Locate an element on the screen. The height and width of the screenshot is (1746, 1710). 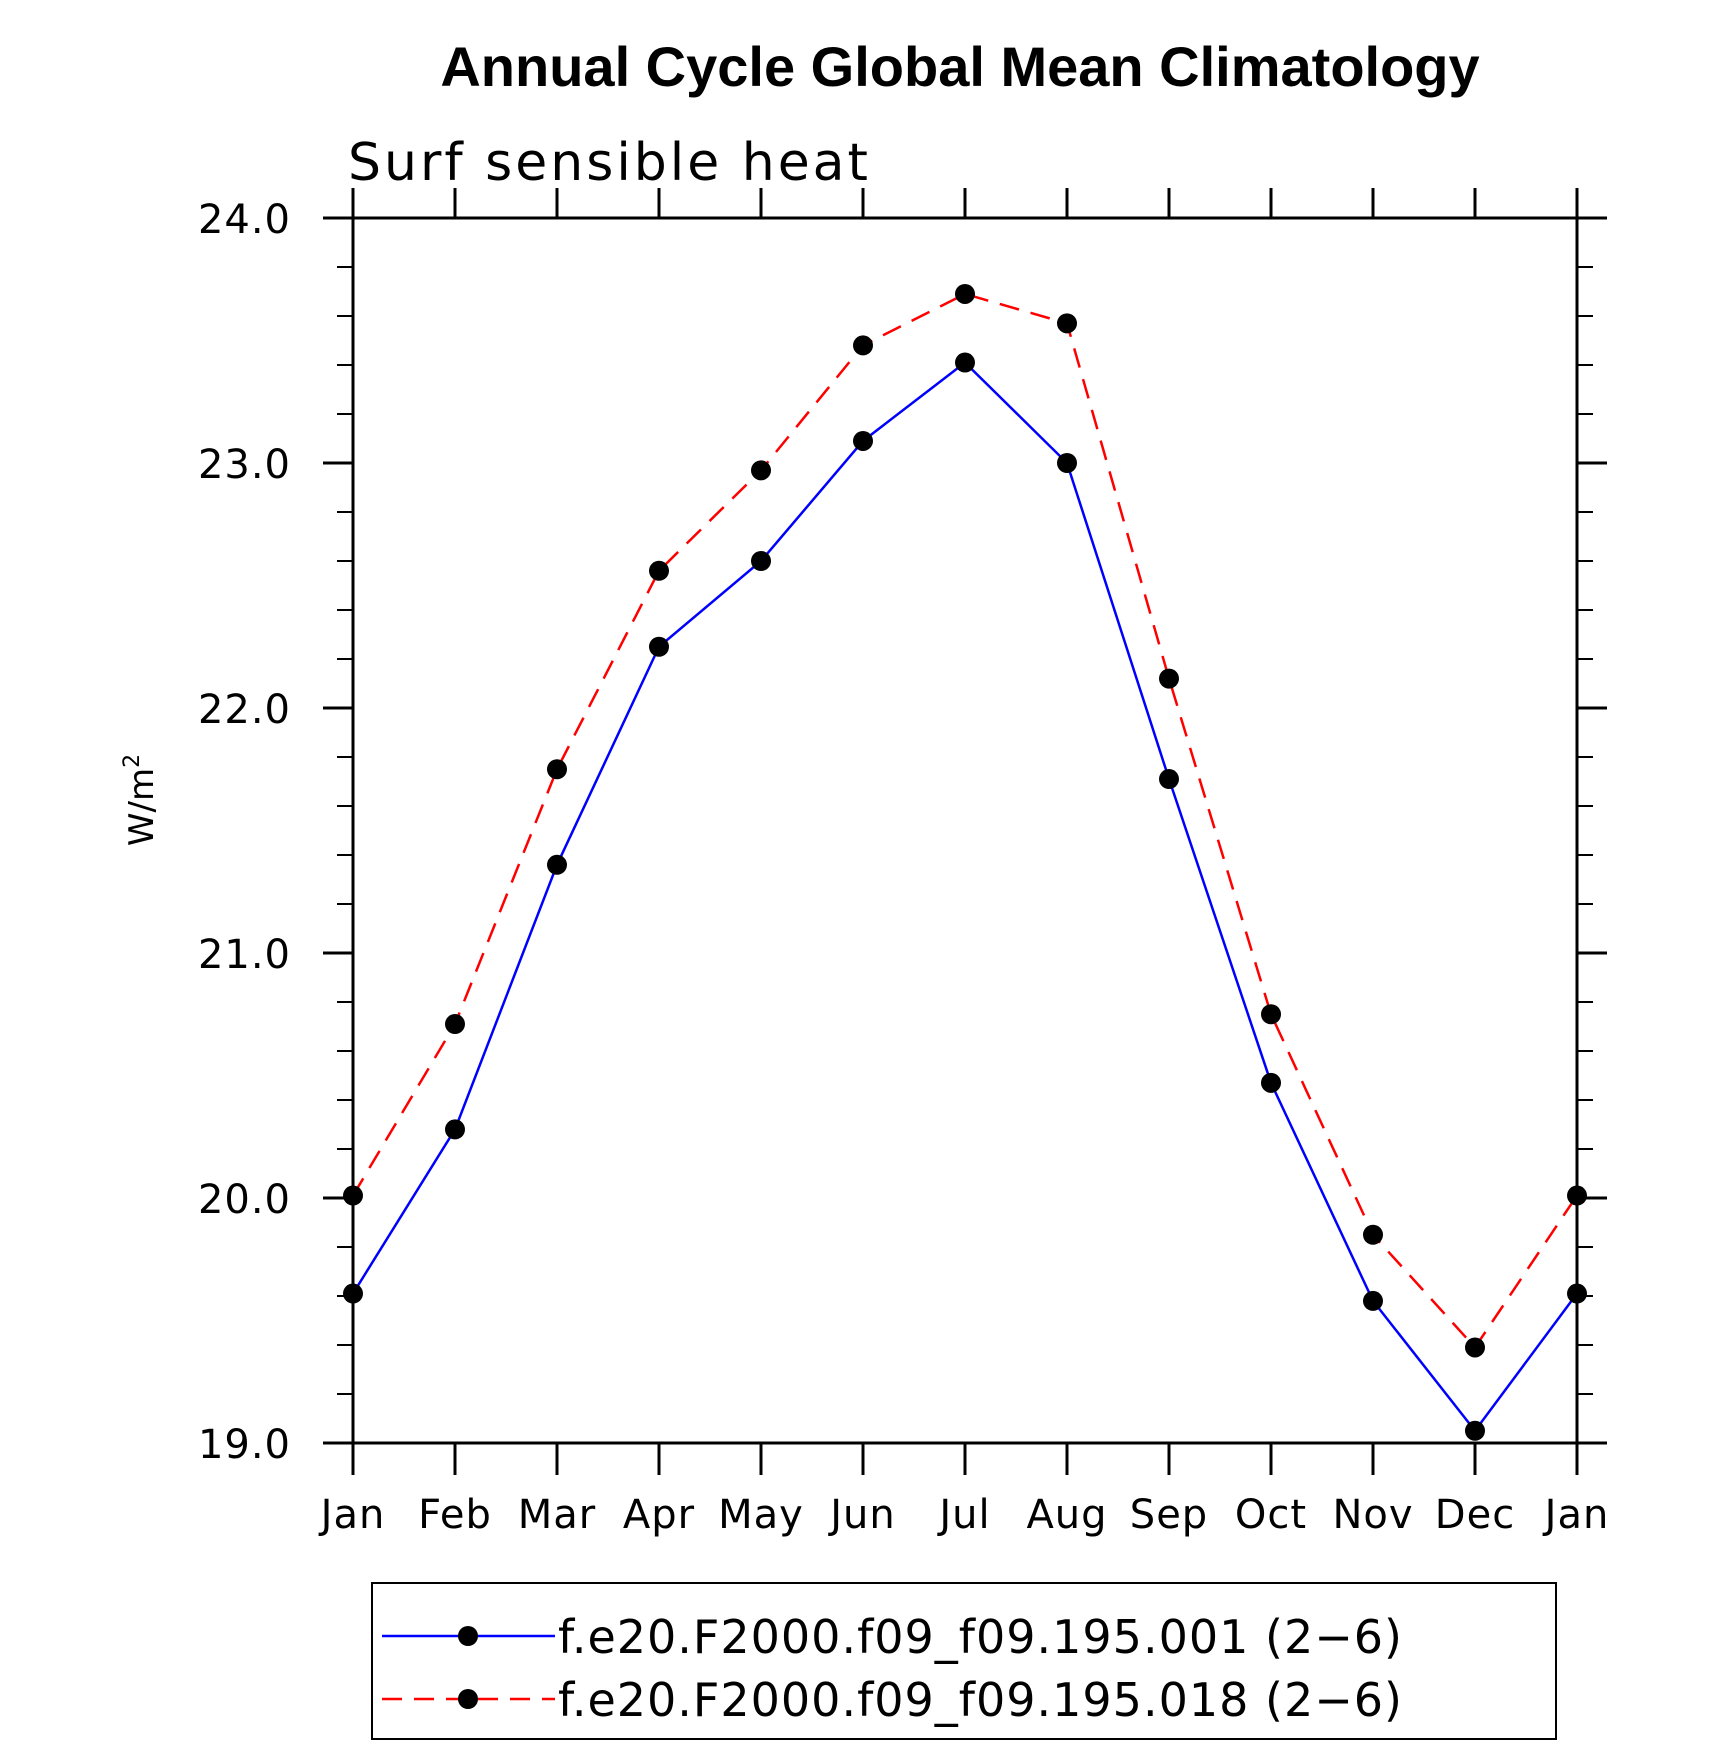
y-tick-label: 24.0 is located at coordinates (244, 220).